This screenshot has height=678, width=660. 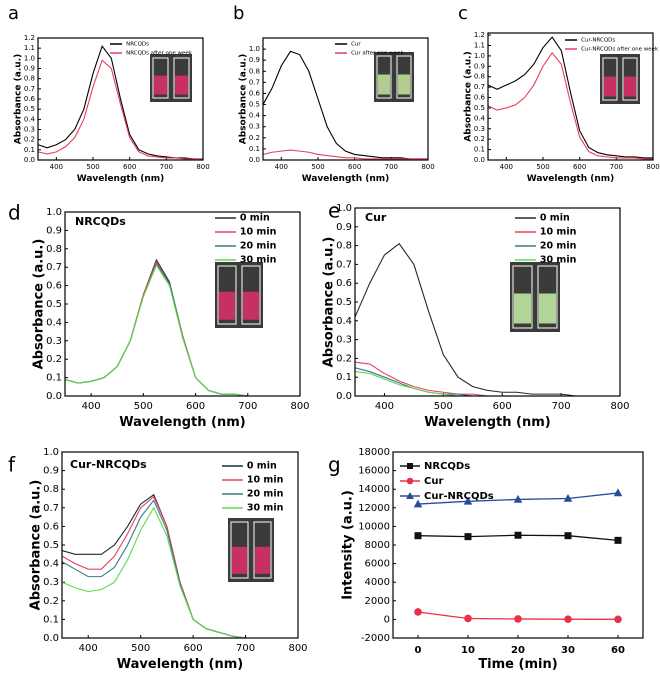 What do you see at coordinates (374, 452) in the screenshot?
I see `y-tick-label: 18000` at bounding box center [374, 452].